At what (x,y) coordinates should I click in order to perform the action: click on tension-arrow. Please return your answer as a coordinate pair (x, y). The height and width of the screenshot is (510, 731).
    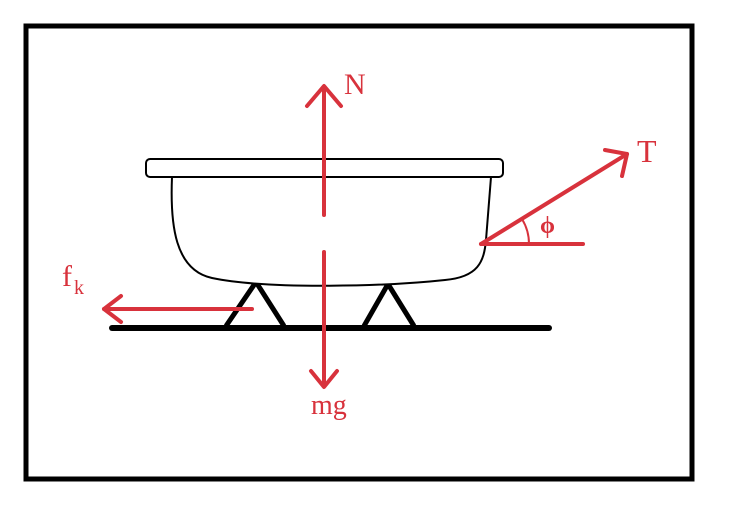
    Looking at the image, I should click on (554, 199).